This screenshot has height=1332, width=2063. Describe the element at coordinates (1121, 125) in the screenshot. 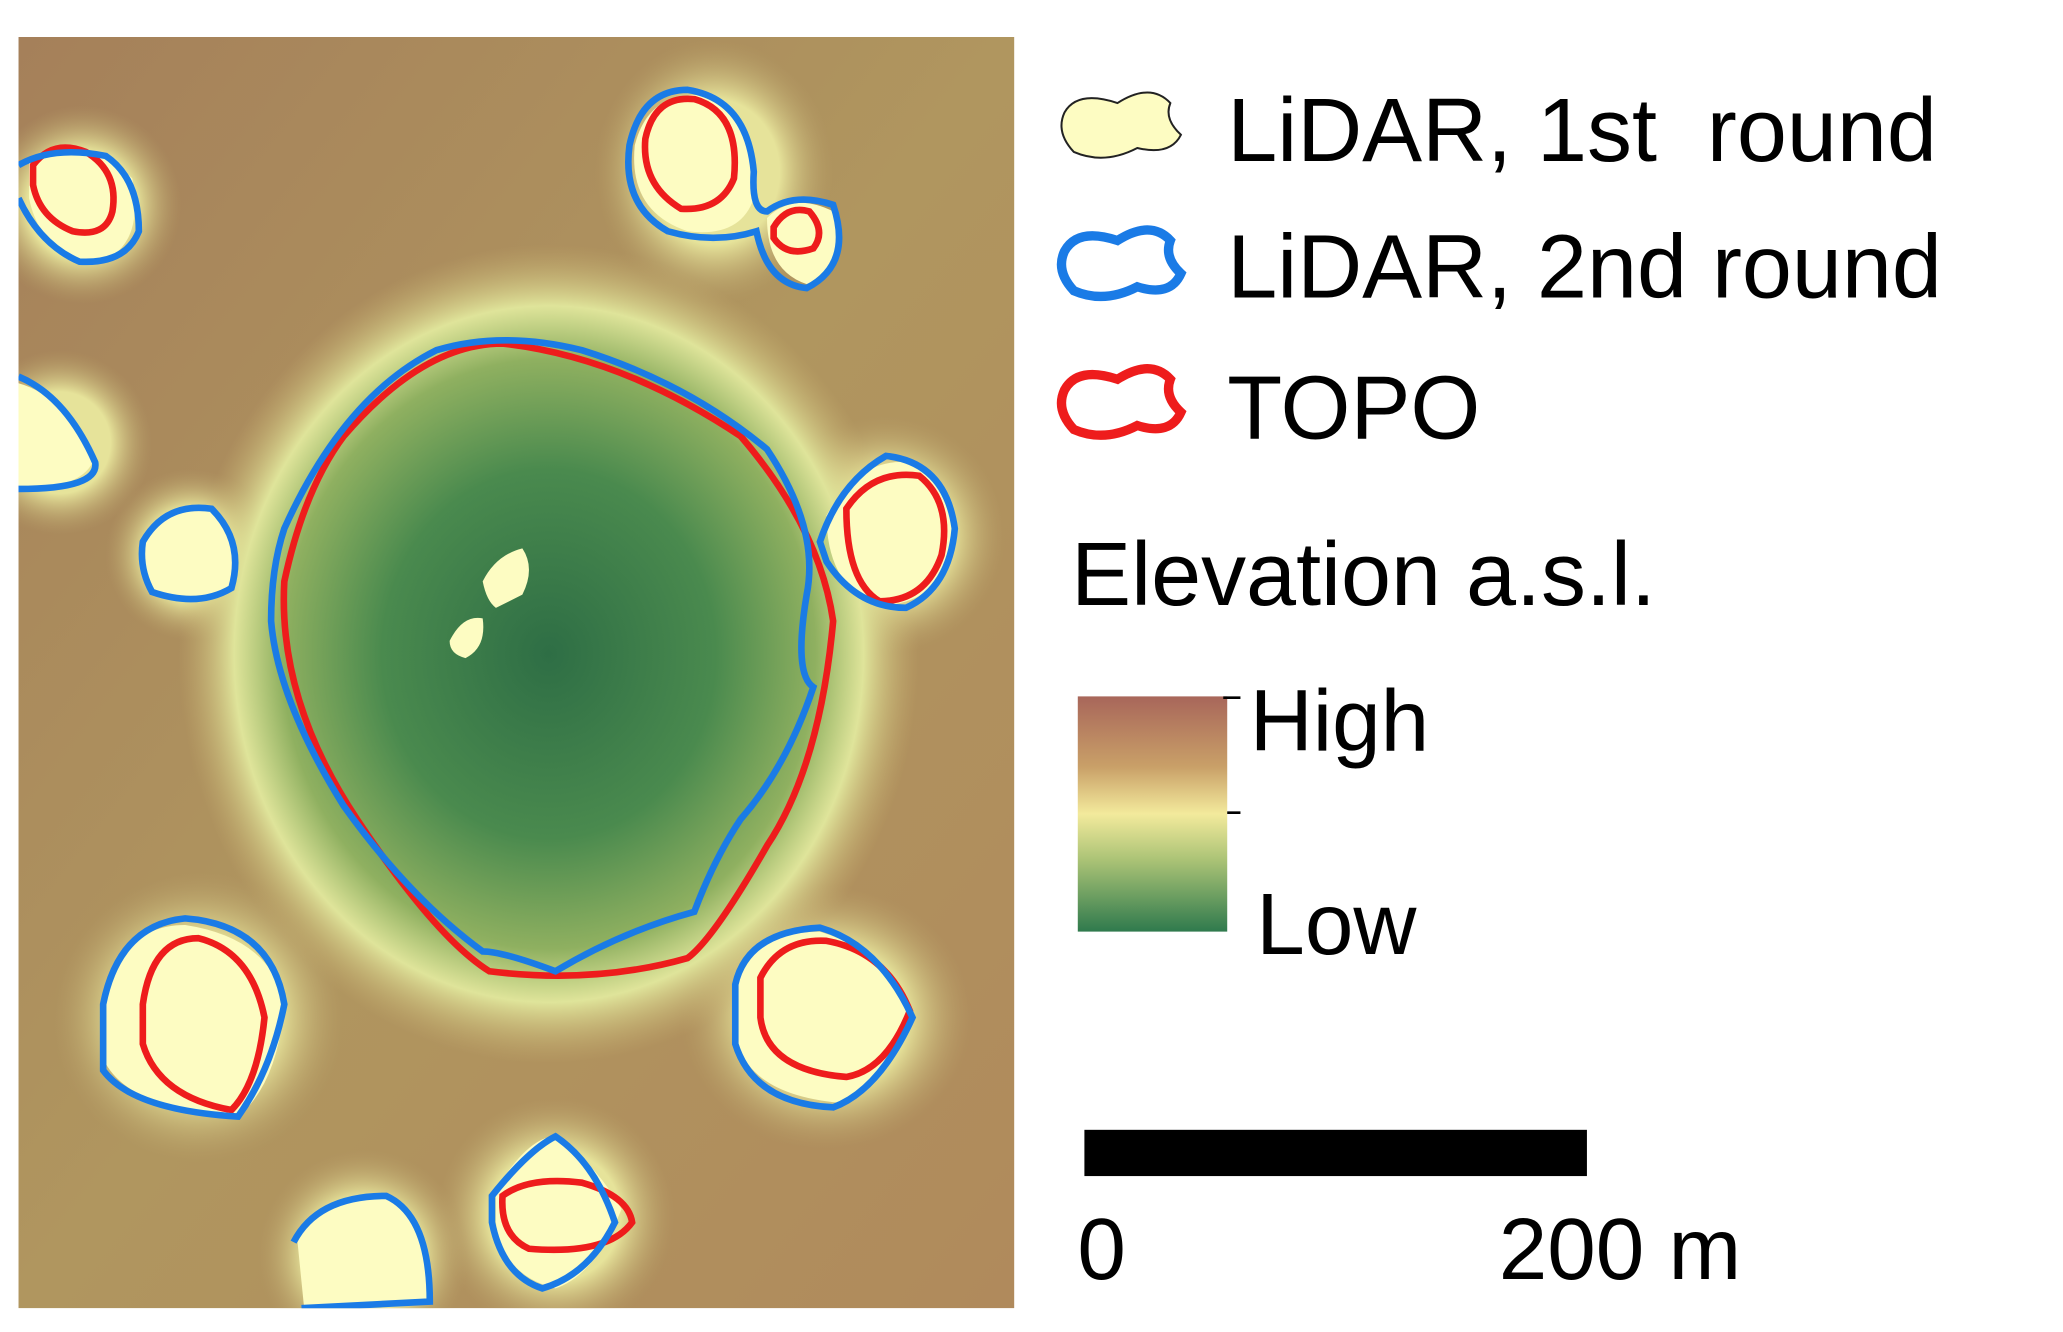

I see `legend-swatch-lidar-1st` at that location.